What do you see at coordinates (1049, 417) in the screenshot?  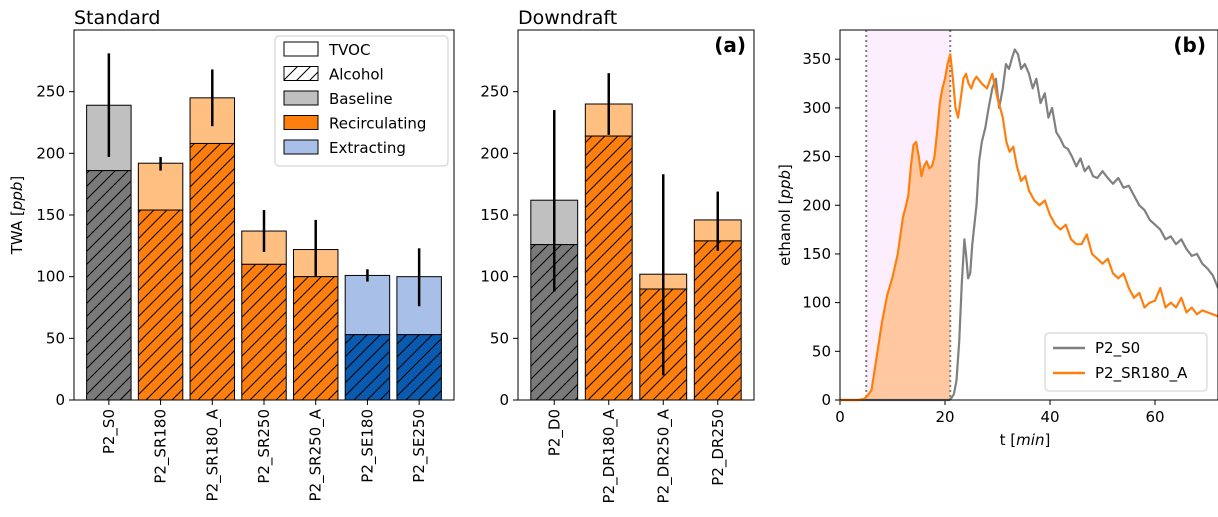 I see `x-tick-label: 40` at bounding box center [1049, 417].